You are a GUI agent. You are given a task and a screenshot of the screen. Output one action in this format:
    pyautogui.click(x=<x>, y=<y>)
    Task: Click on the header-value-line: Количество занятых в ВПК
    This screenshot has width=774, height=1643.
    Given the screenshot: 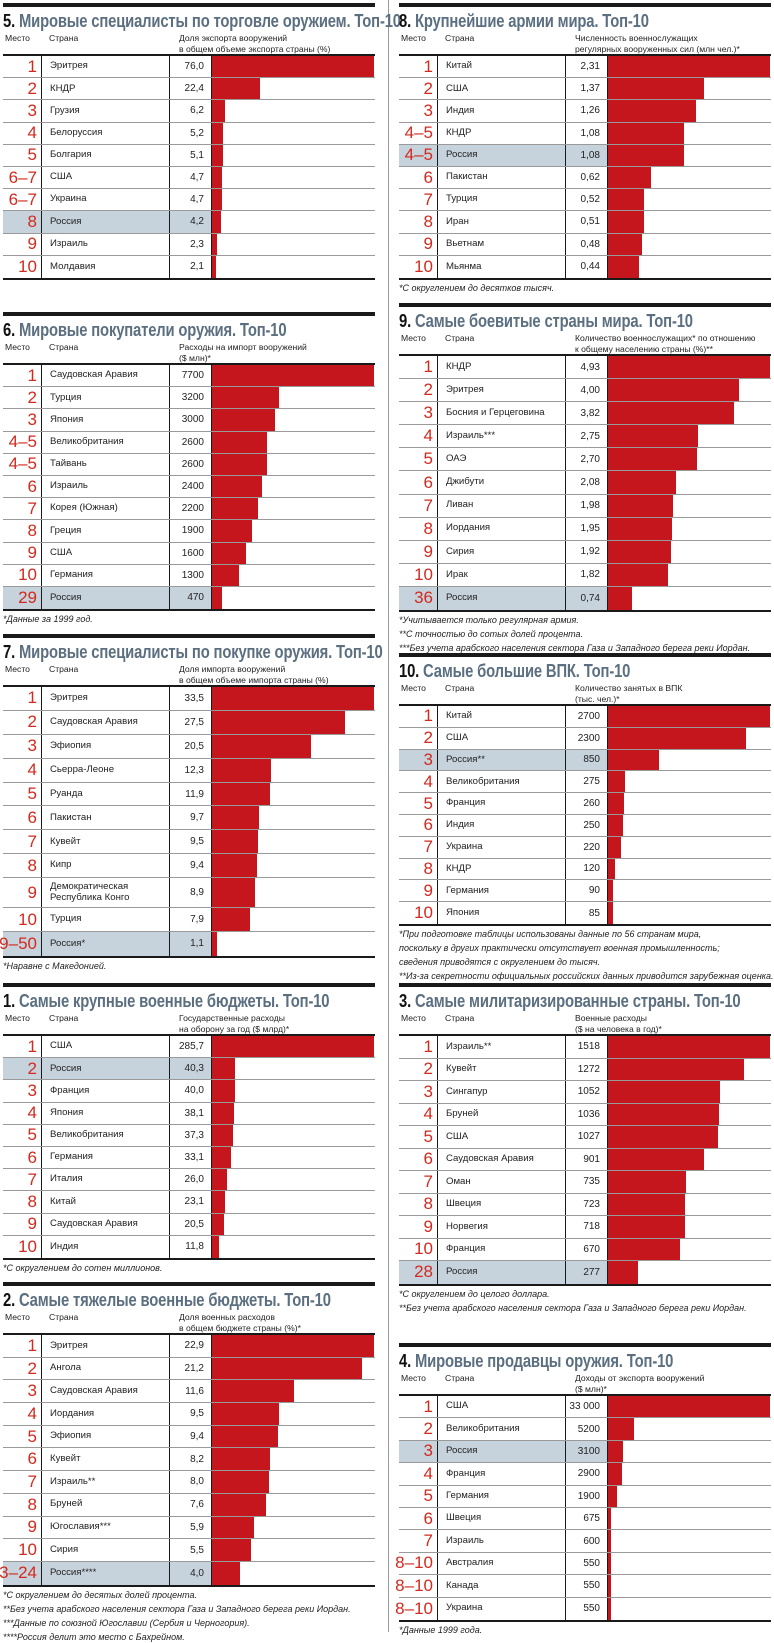 What is the action you would take?
    pyautogui.click(x=629, y=688)
    